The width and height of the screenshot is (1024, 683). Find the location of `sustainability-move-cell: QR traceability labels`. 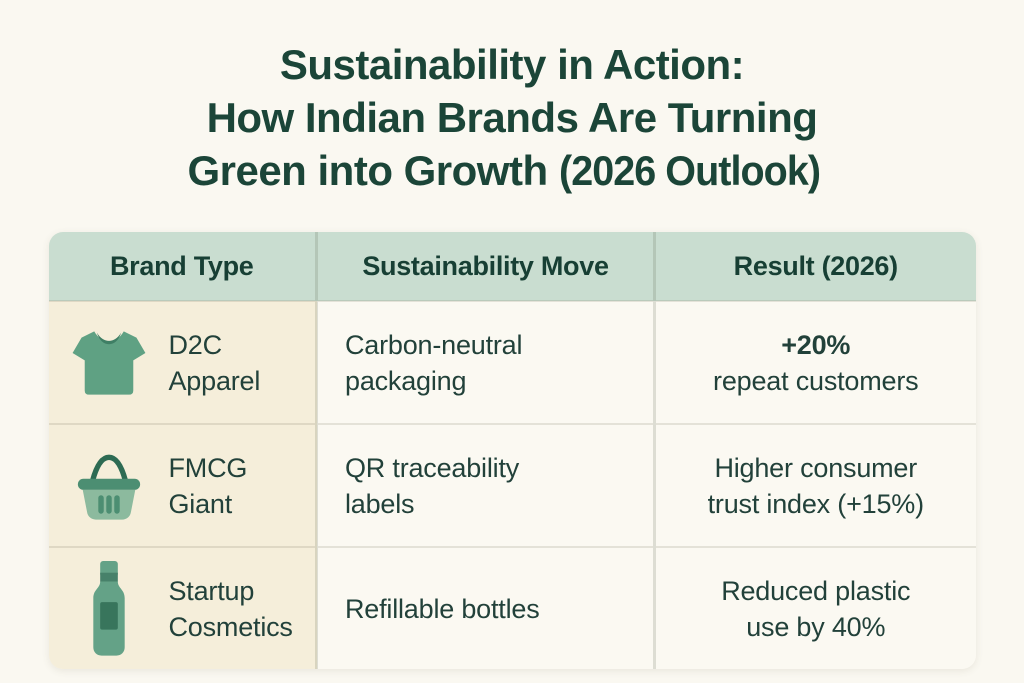

sustainability-move-cell: QR traceability labels is located at coordinates (486, 485).